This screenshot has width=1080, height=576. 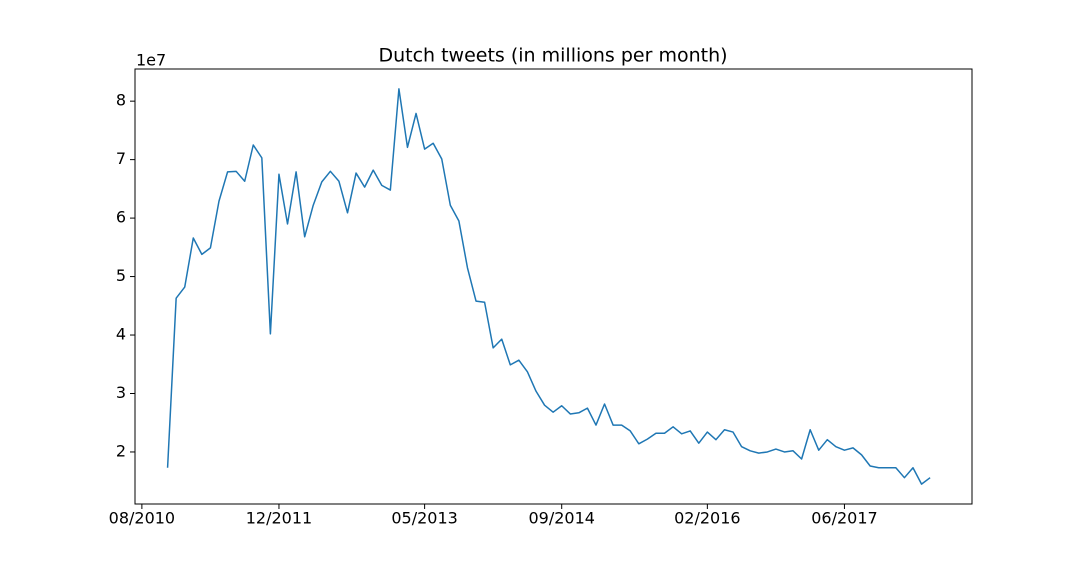 I want to click on x-tick-label: 05/2013, so click(x=424, y=518).